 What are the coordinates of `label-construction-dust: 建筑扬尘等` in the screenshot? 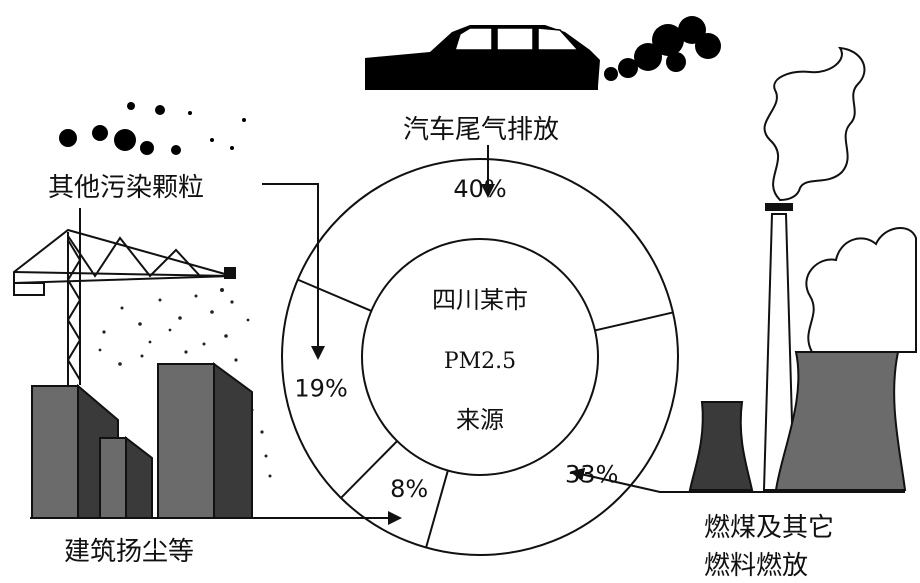 It's located at (129, 552).